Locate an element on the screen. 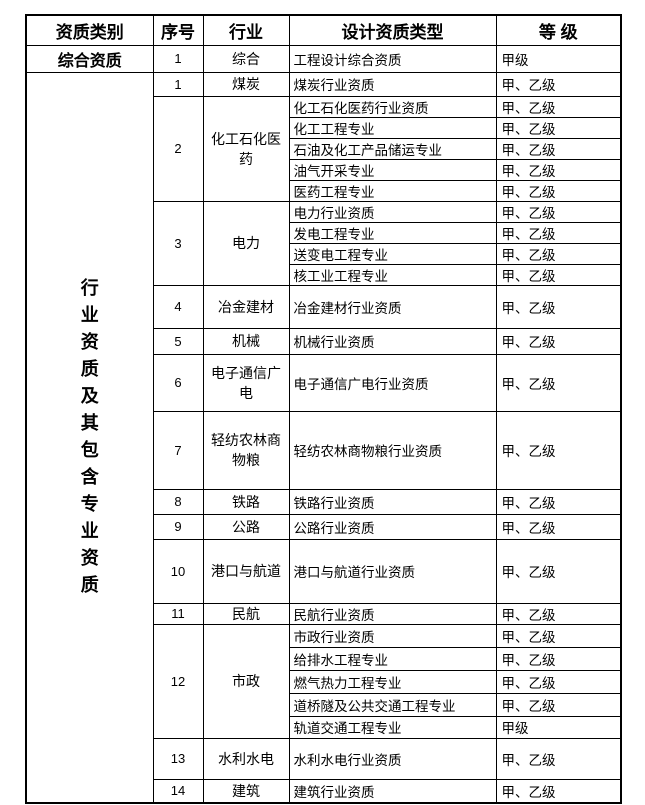  industry-cell: 民航 is located at coordinates (246, 613).